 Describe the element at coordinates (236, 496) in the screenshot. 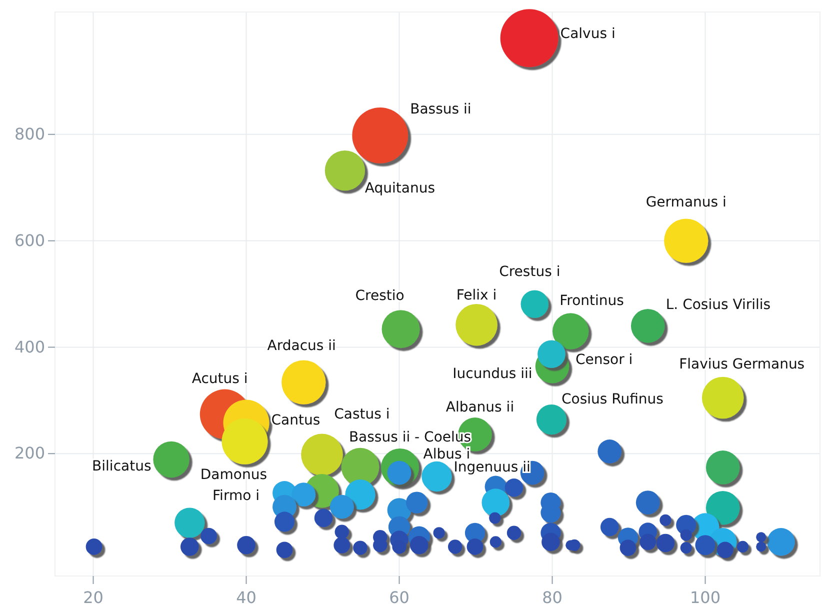

I see `annotation: Firmo i` at that location.